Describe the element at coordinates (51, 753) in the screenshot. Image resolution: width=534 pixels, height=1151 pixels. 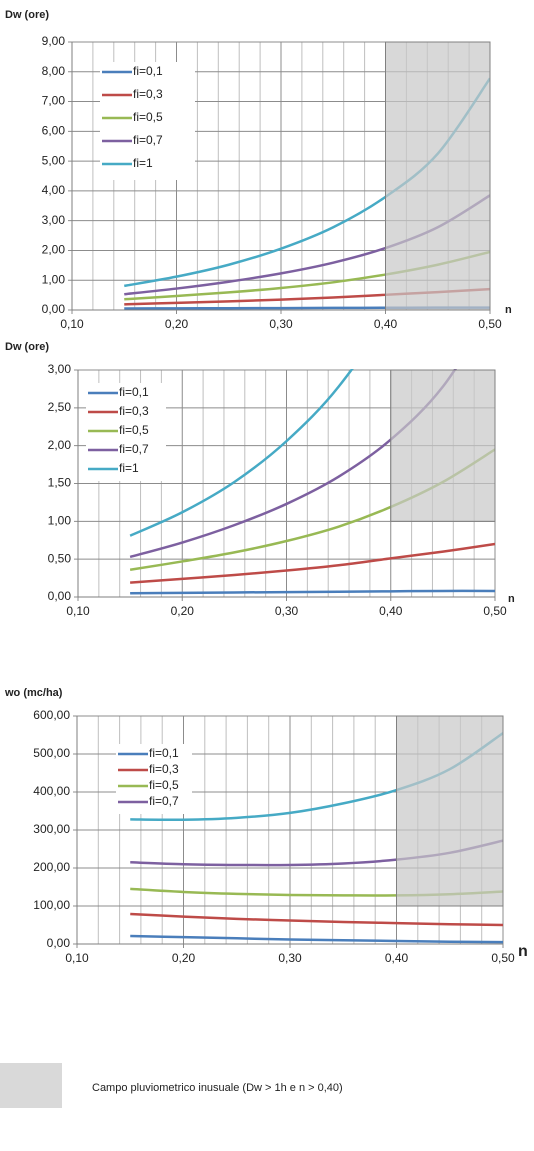
I see `y-tick-label: 500,00` at that location.